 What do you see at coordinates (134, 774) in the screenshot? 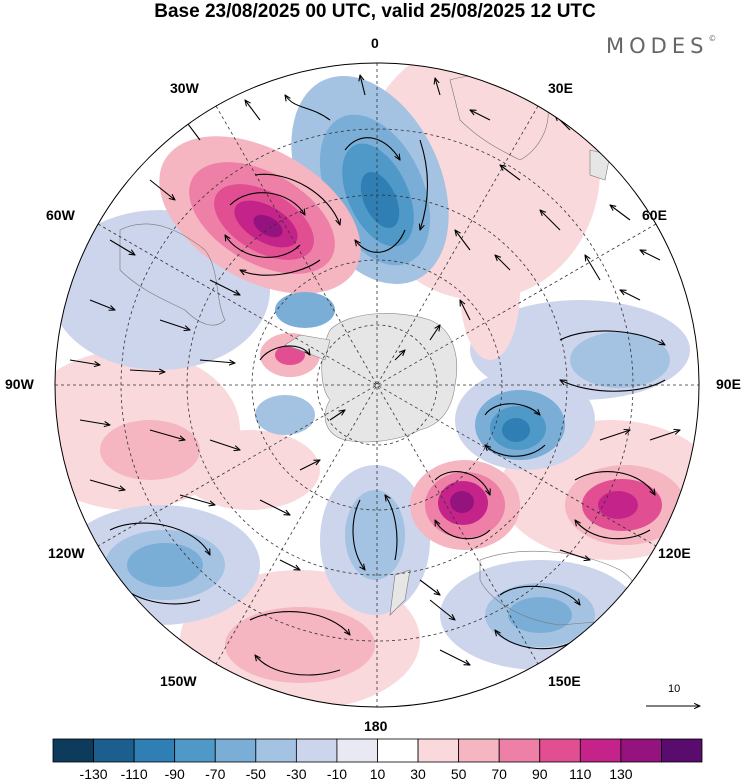
I see `colorbar-tick-label: -110` at bounding box center [134, 774].